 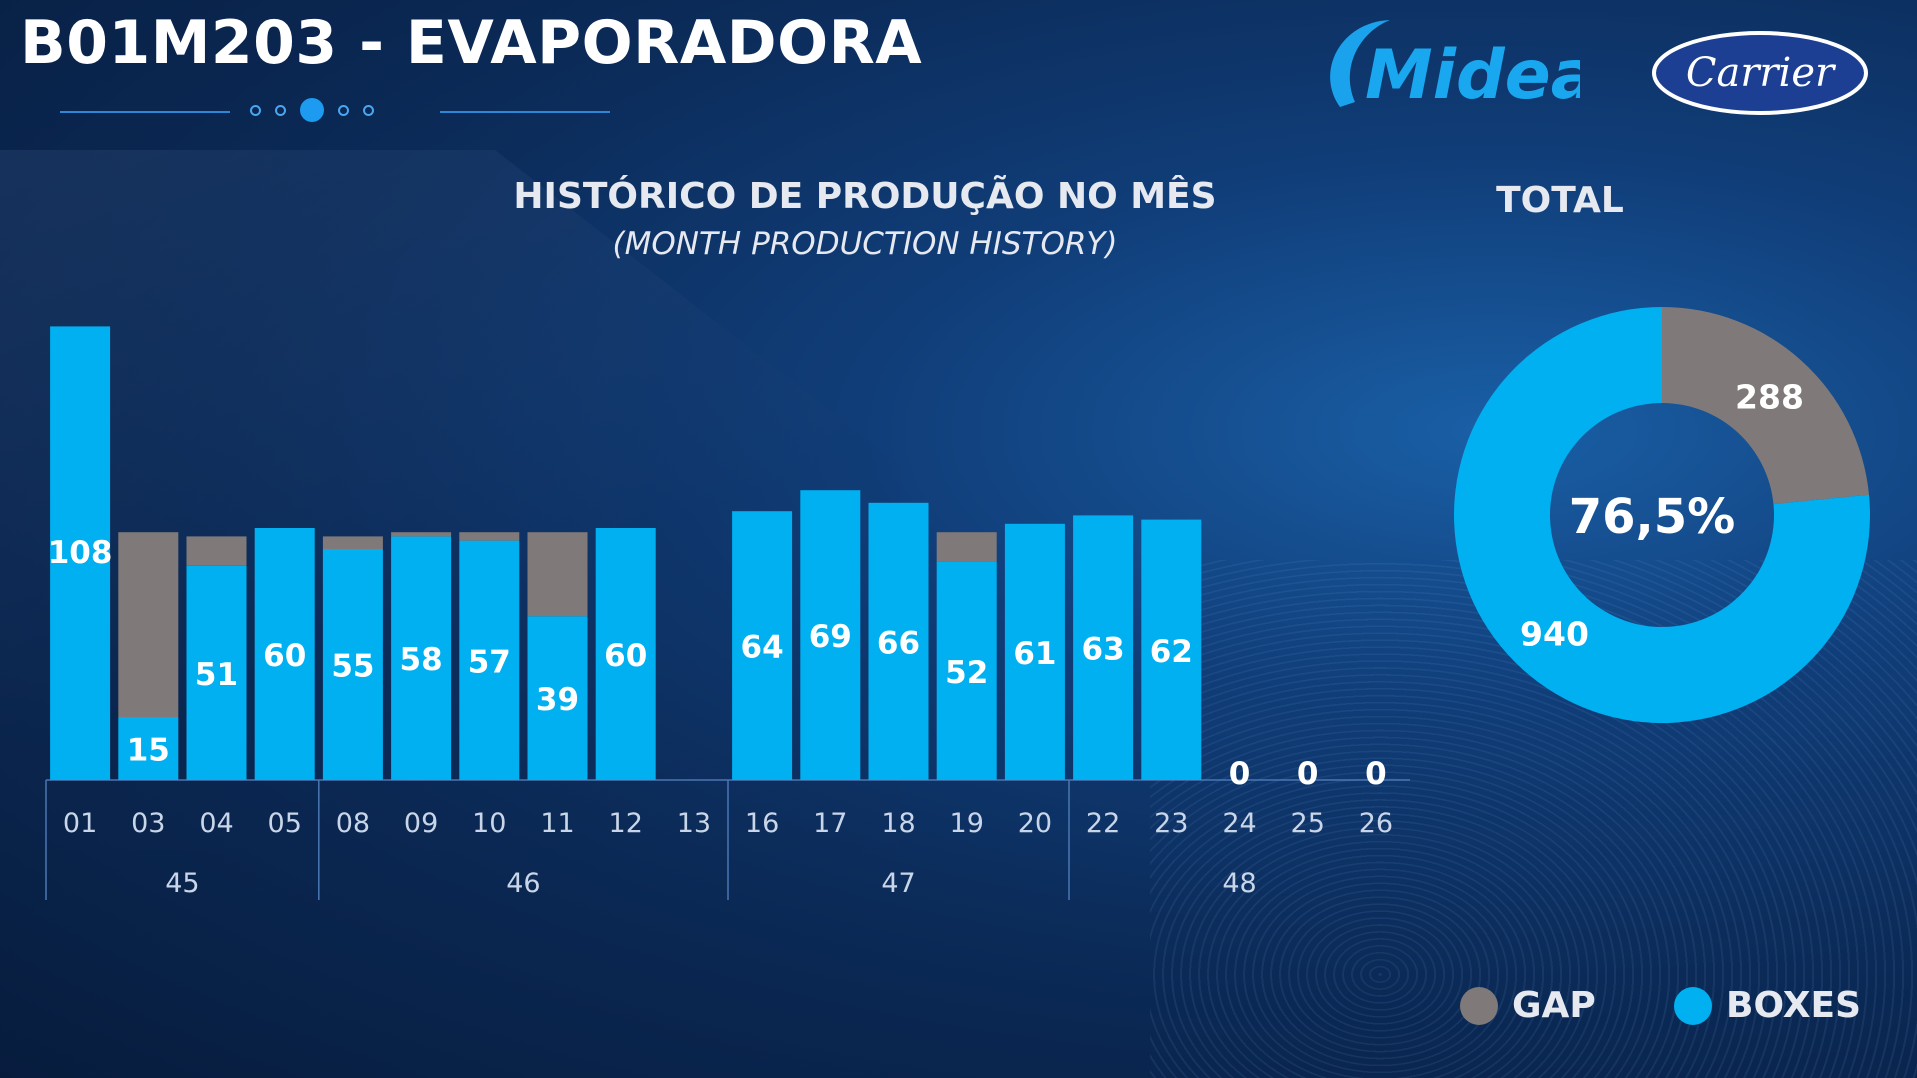 What do you see at coordinates (1769, 396) in the screenshot?
I see `donut-label-gap: 288` at bounding box center [1769, 396].